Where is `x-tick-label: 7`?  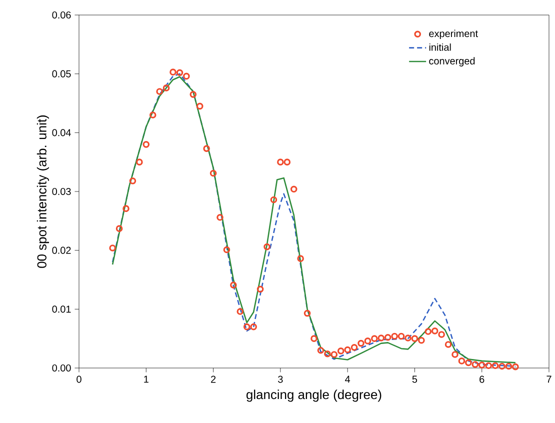
x-tick-label: 7 is located at coordinates (549, 379).